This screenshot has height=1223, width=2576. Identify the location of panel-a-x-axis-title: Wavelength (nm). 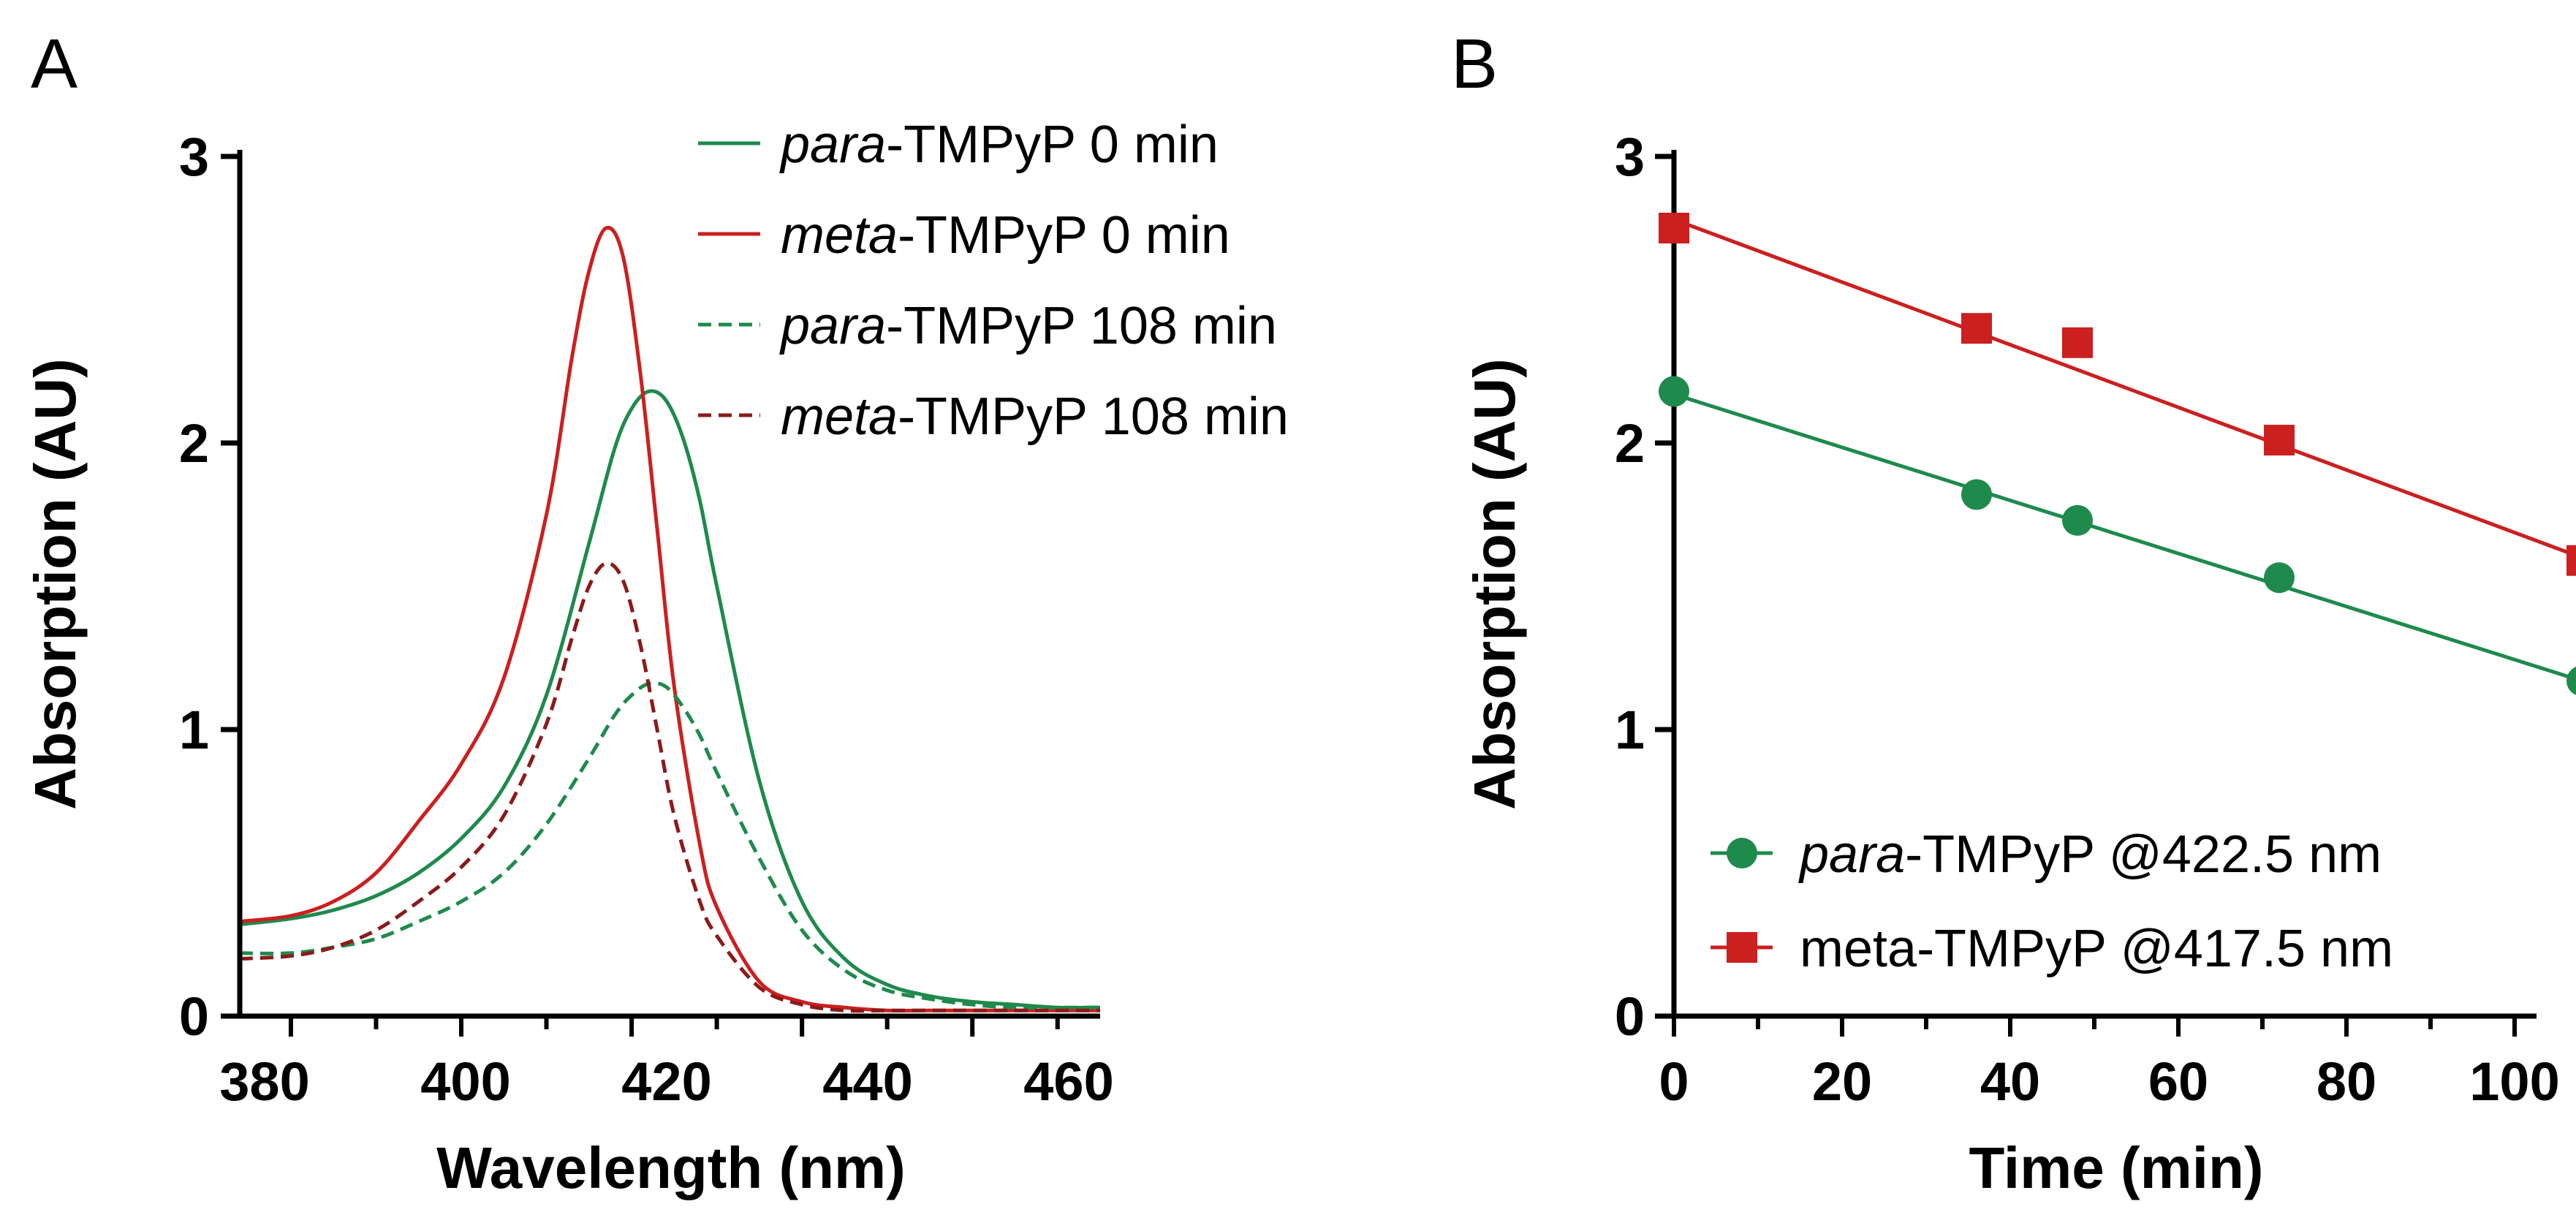
(670, 1167).